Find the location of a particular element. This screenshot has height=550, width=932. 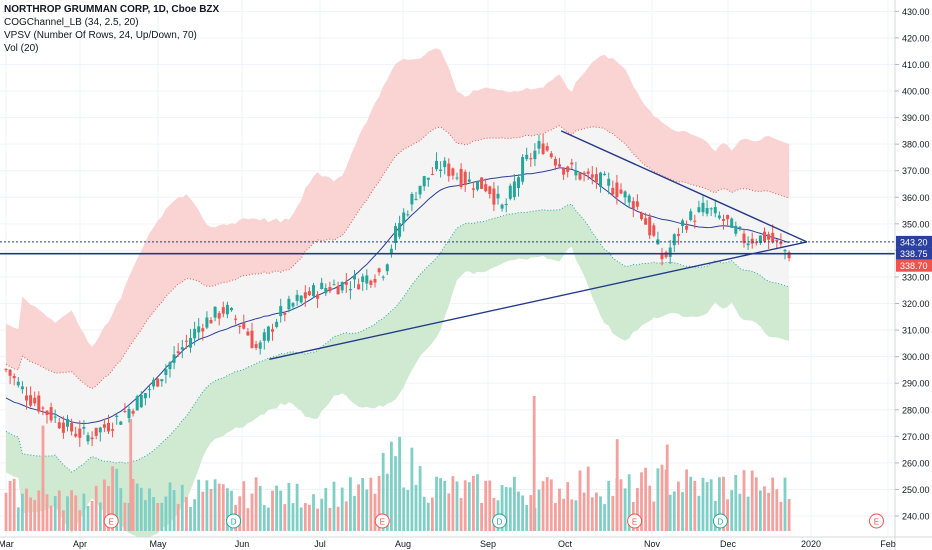

badge-last-price-bg is located at coordinates (914, 265).